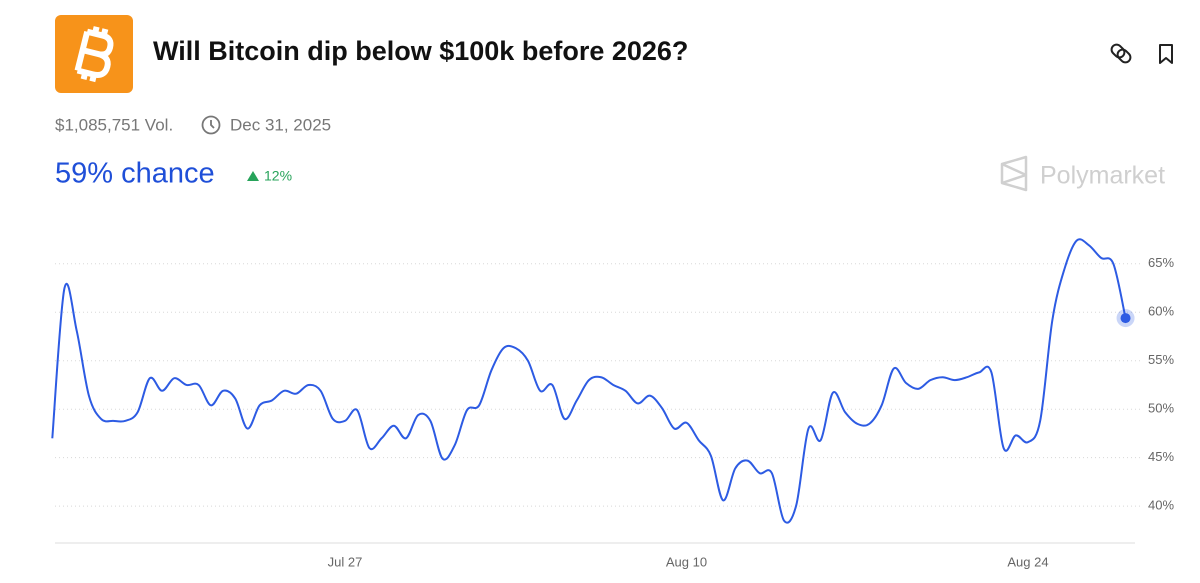  I want to click on change: 12%, so click(278, 176).